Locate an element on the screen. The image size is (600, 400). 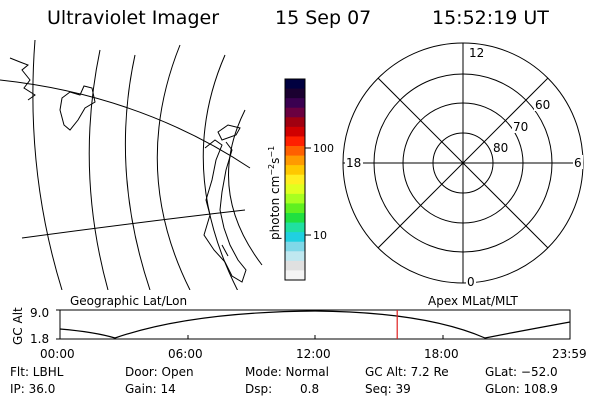
xtick-label-2359: 23:59 is located at coordinates (569, 354).